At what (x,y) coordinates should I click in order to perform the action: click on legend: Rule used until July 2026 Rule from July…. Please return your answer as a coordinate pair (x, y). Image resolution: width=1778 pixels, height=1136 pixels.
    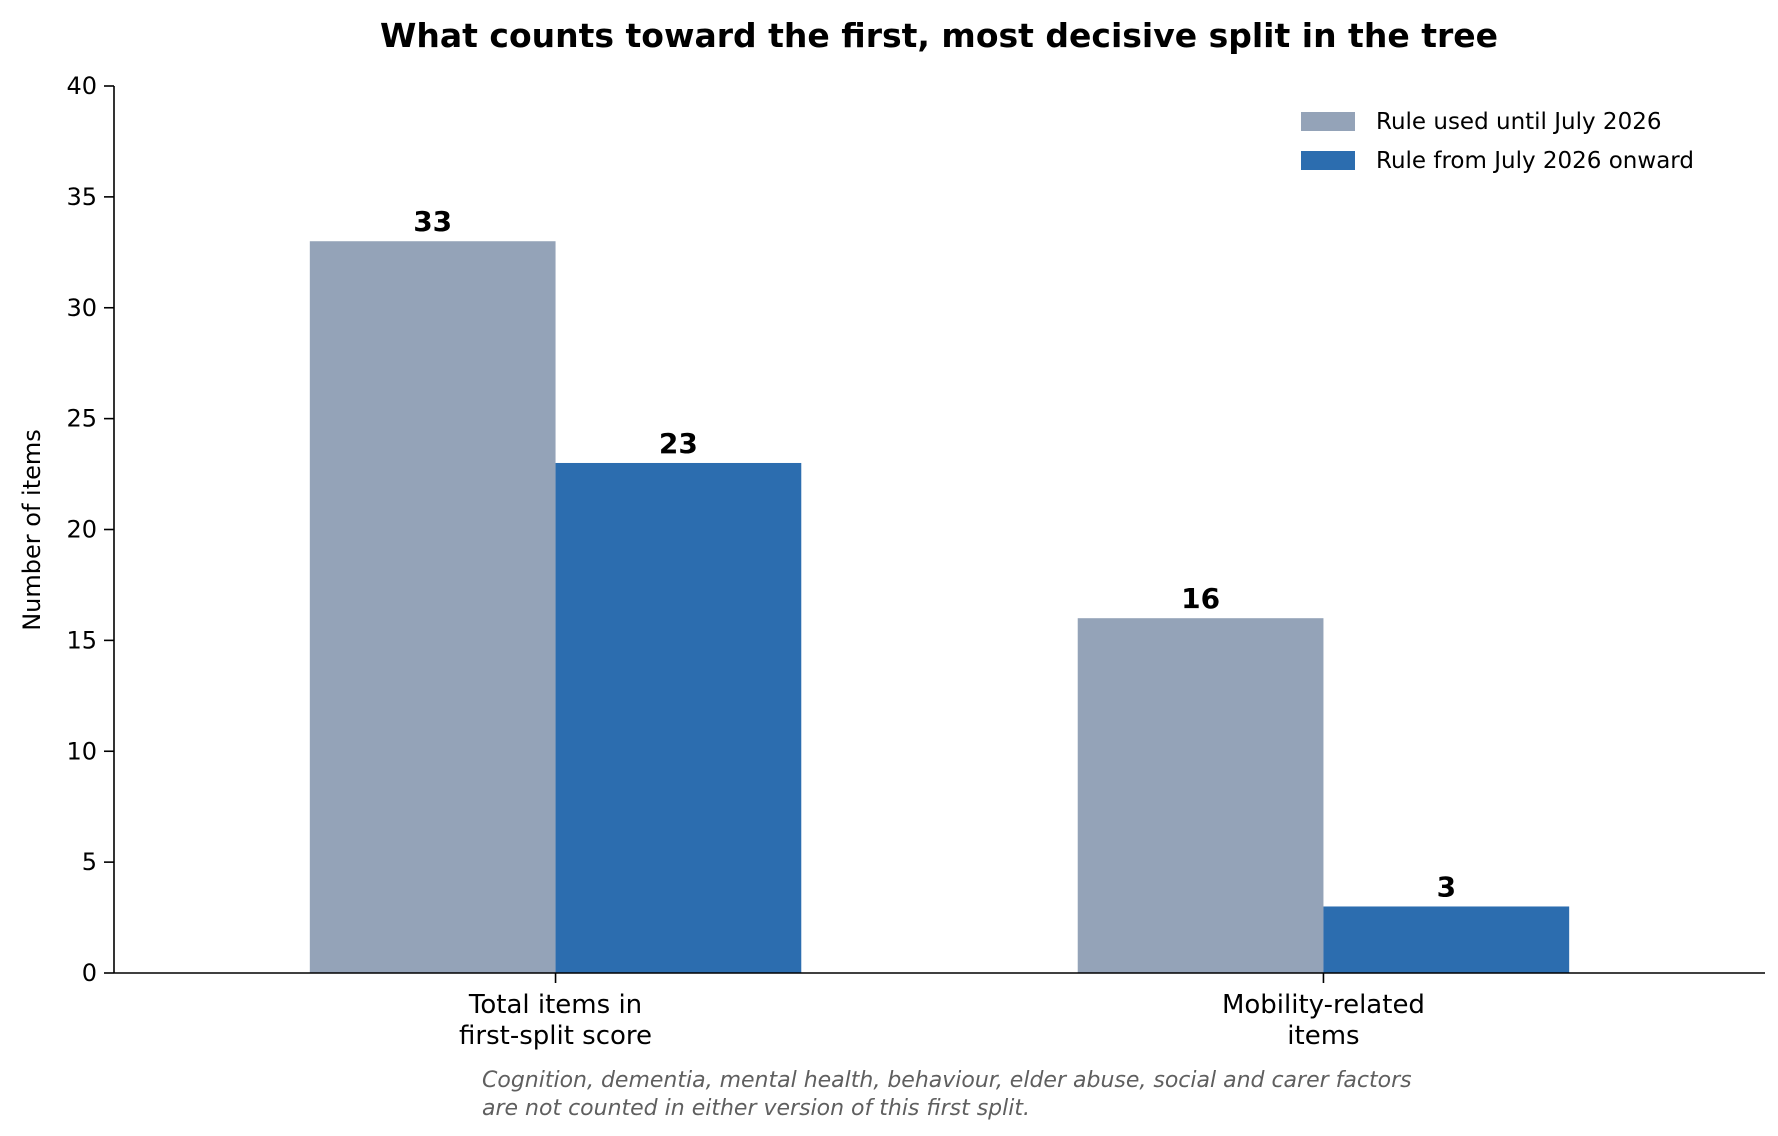
    Looking at the image, I should click on (1497, 141).